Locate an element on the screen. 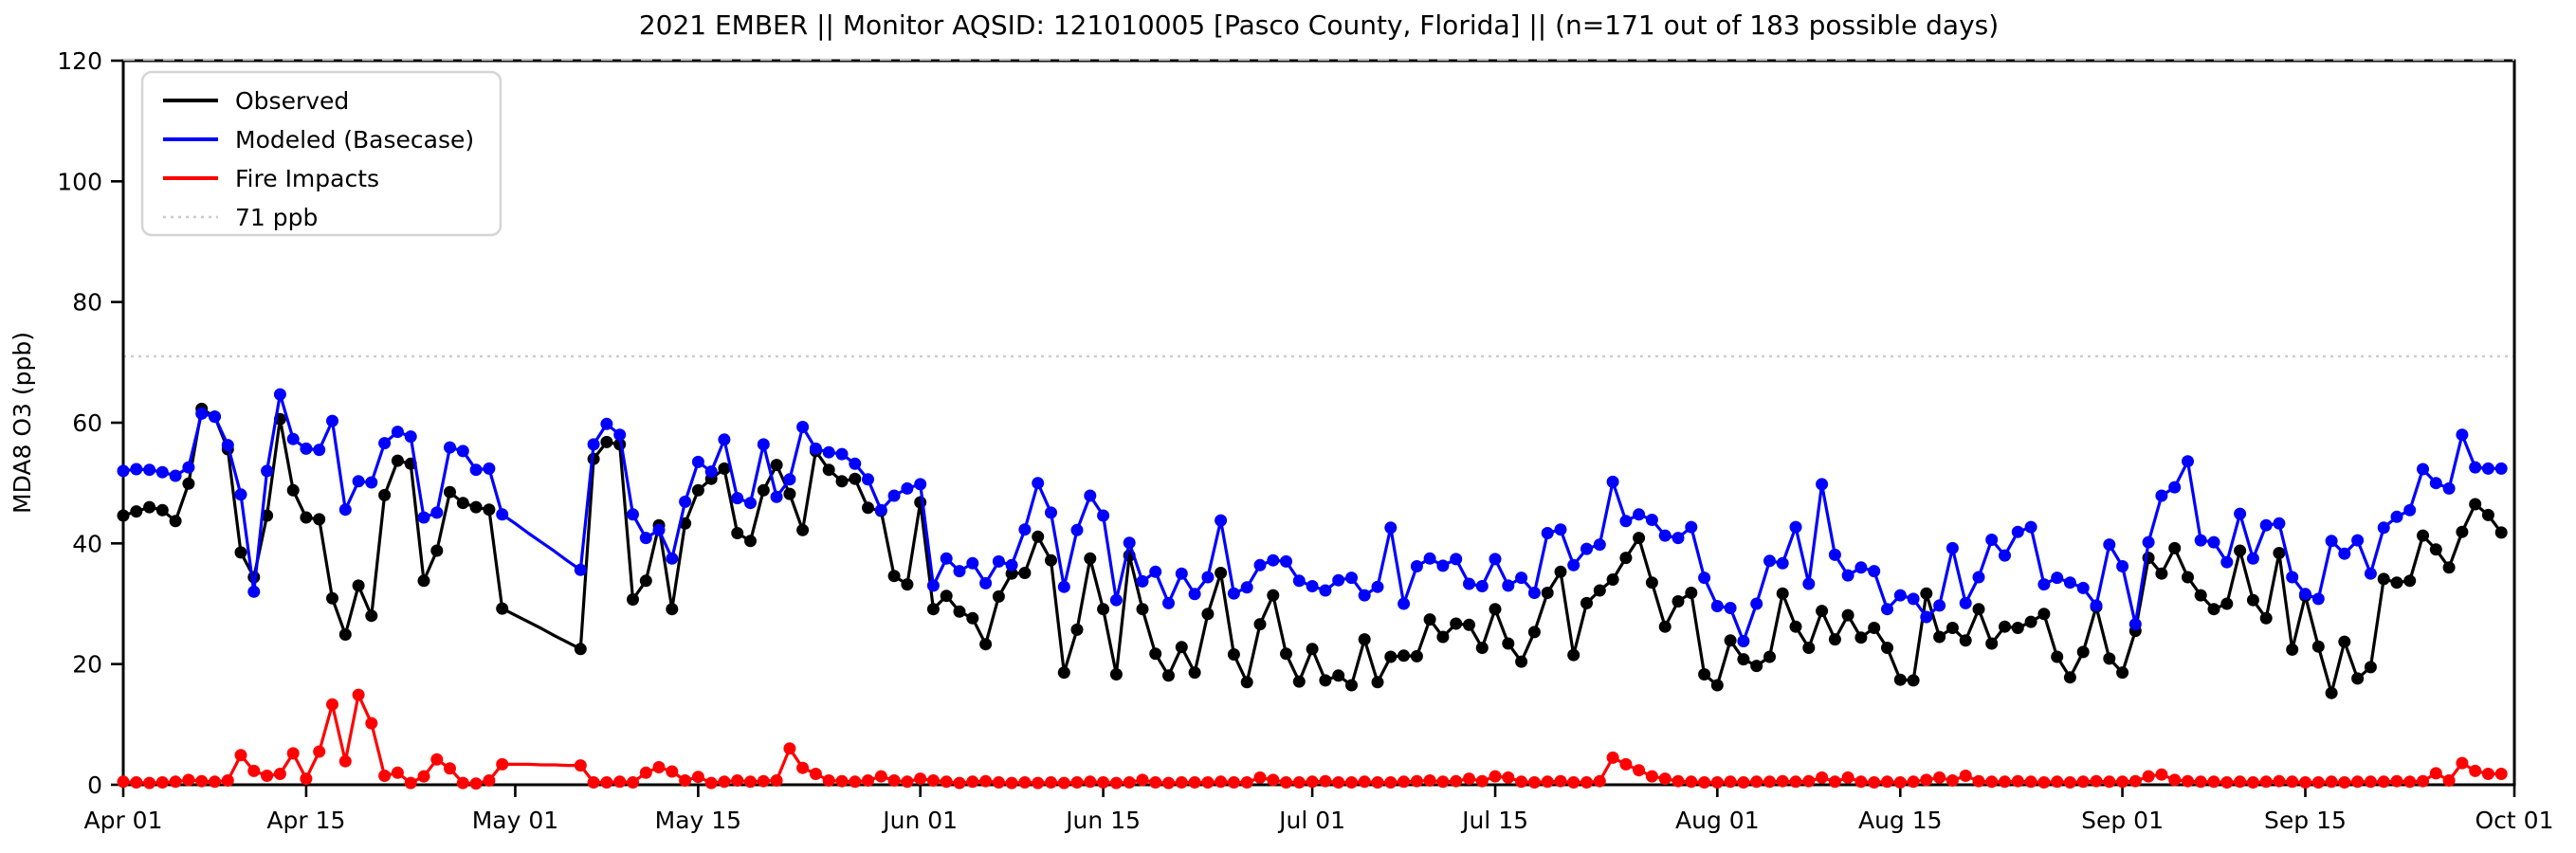 Image resolution: width=2576 pixels, height=853 pixels. y-tick-label: 80 is located at coordinates (87, 303).